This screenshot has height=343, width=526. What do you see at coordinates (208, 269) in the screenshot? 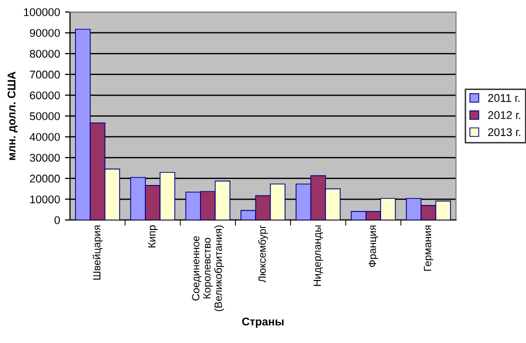
I see `x-tick-label: Соединенное Королевство (Великобритания)` at bounding box center [208, 269].